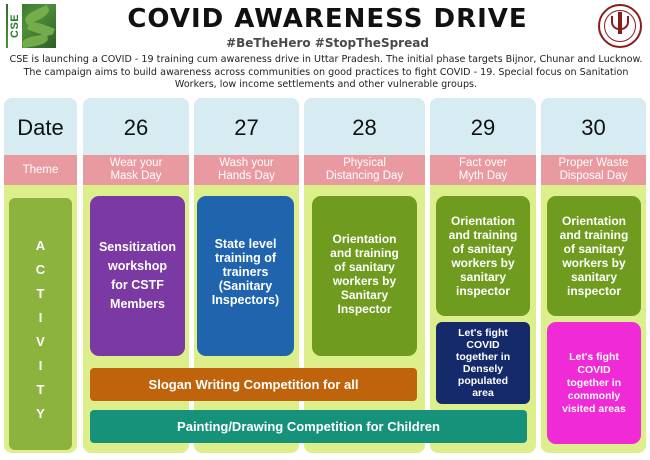  What do you see at coordinates (246, 170) in the screenshot?
I see `theme-27: Wash your Hands Day` at bounding box center [246, 170].